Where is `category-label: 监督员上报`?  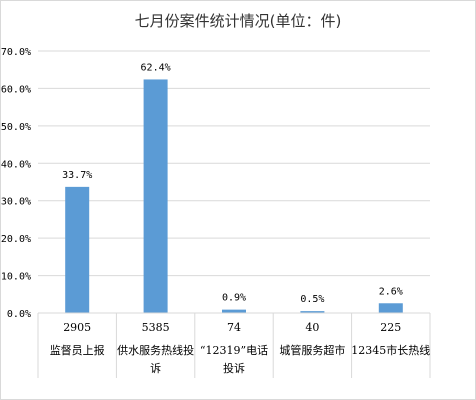
category-label: 监督员上报 is located at coordinates (77, 350).